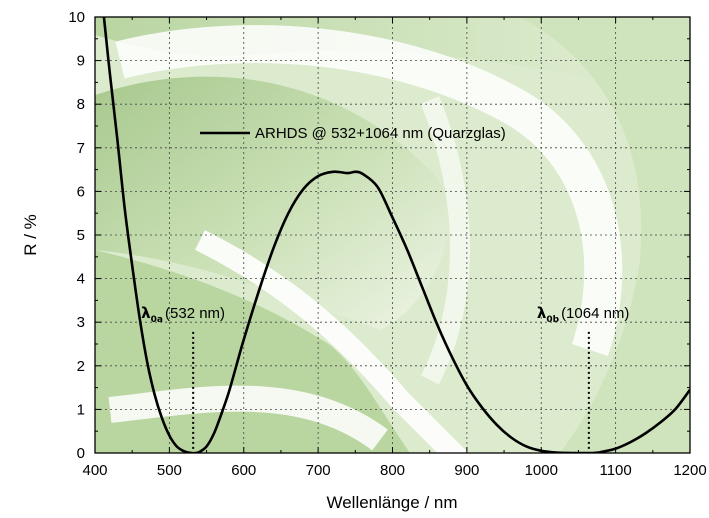 The image size is (709, 518). I want to click on x-tick-labels: 400 500 600 700 800 900 1000 1100 1200, so click(394, 470).